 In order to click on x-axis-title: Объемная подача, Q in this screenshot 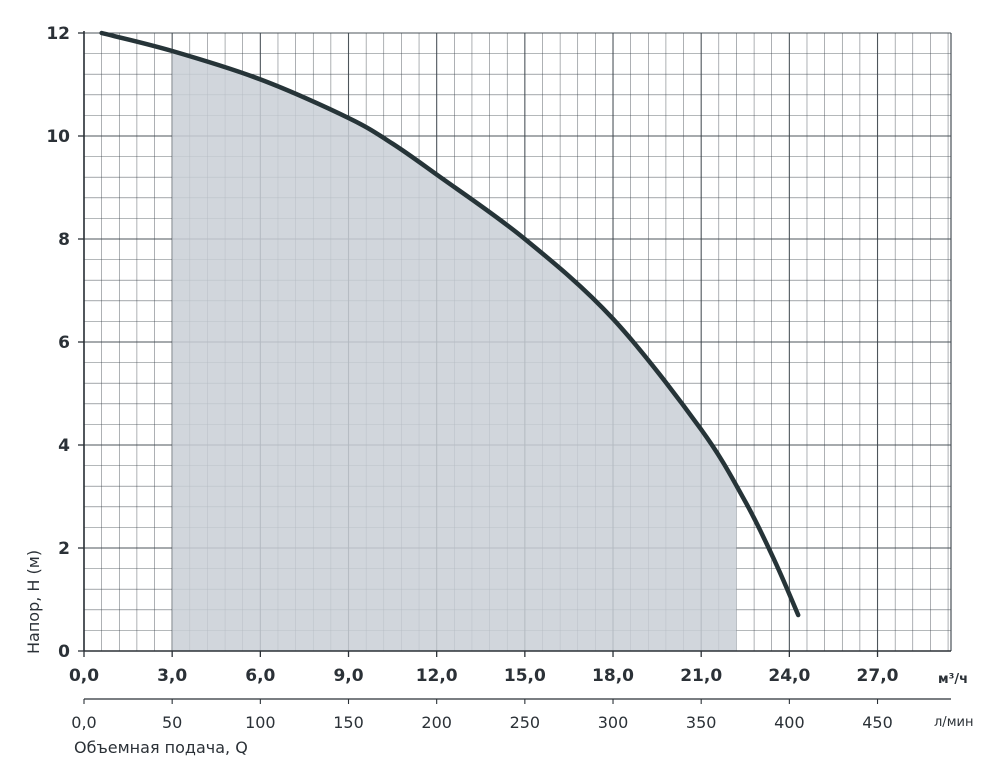, I will do `click(161, 747)`.